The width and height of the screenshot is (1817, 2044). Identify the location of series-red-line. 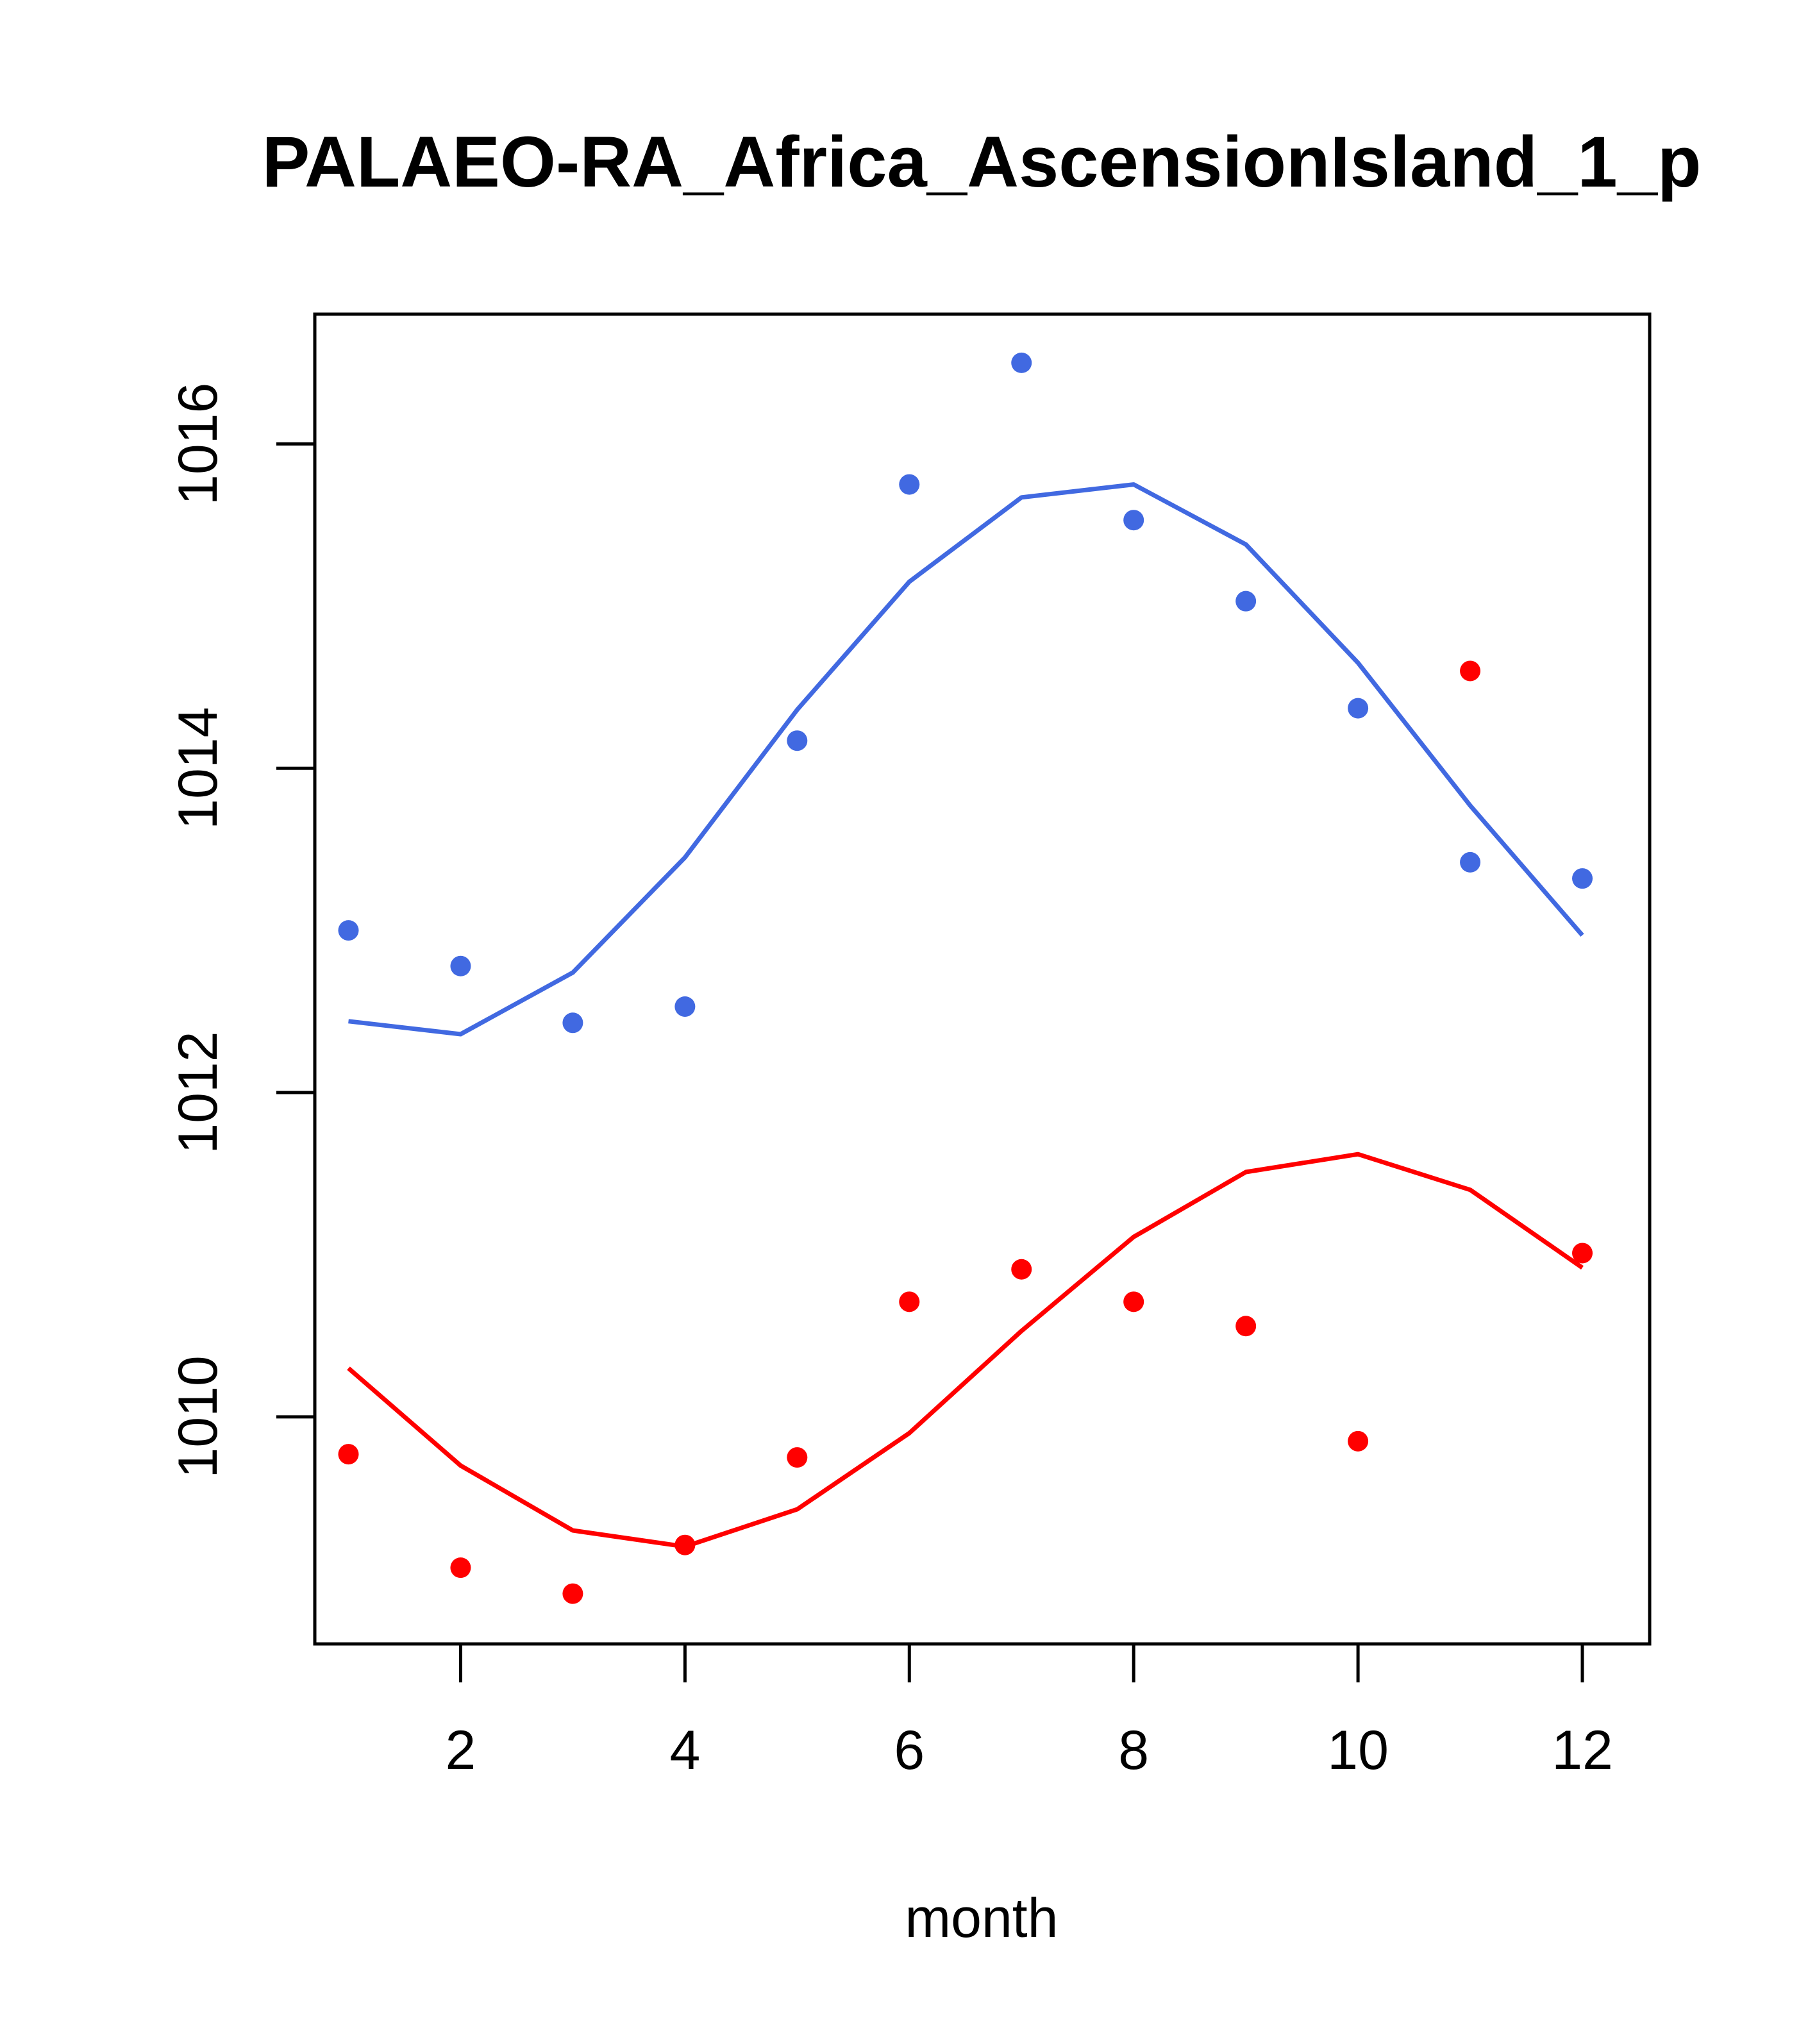
(965, 1351).